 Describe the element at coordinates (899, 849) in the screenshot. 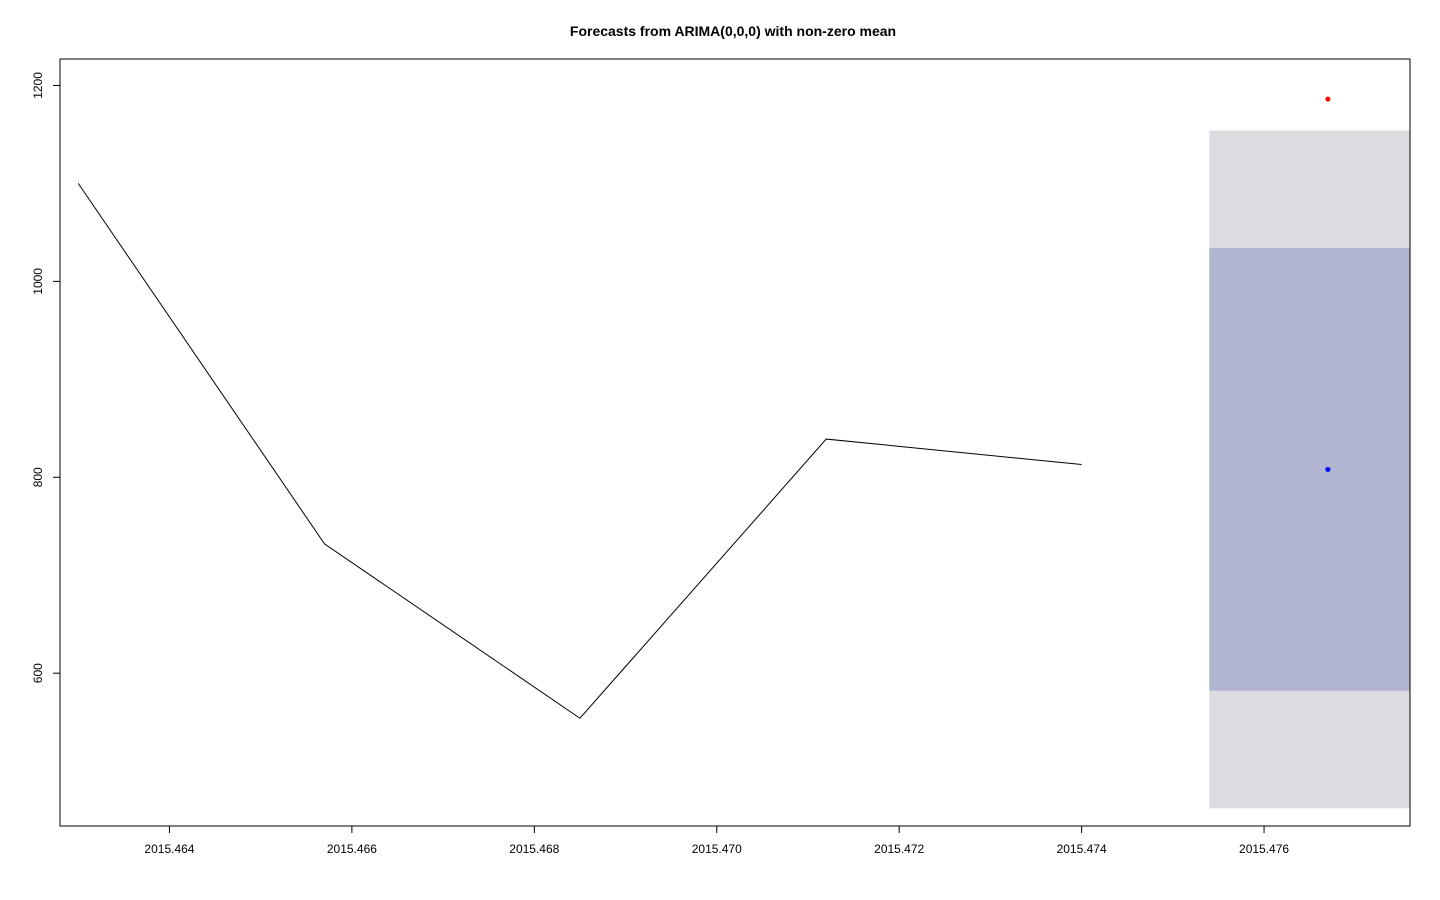

I see `x-tick-label: 2015.472` at that location.